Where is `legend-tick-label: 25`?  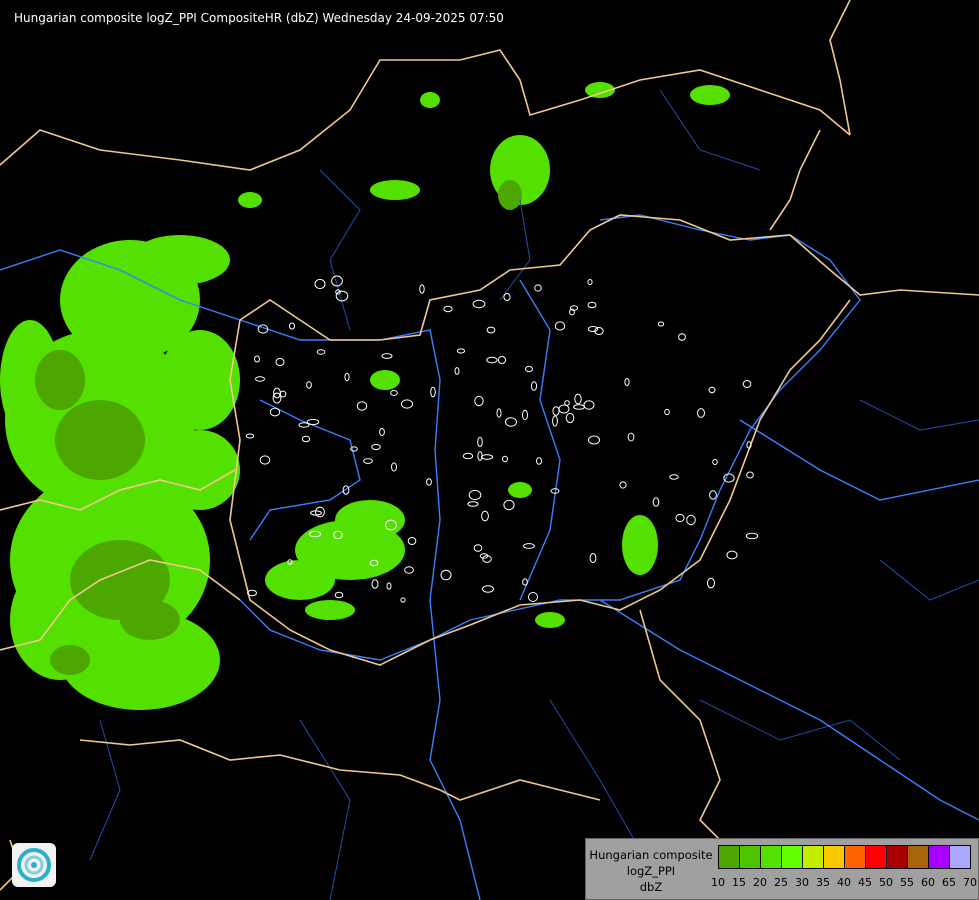
legend-tick-label: 25 is located at coordinates (781, 882).